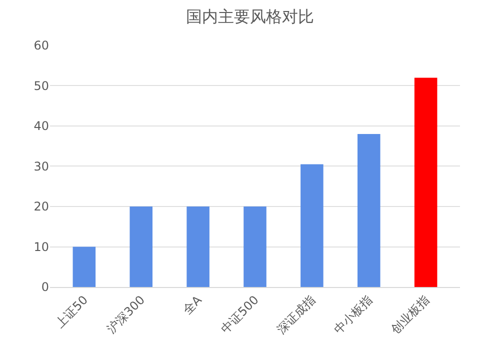 This screenshot has width=500, height=362. What do you see at coordinates (71, 311) in the screenshot?
I see `x-tick-label: 上证50` at bounding box center [71, 311].